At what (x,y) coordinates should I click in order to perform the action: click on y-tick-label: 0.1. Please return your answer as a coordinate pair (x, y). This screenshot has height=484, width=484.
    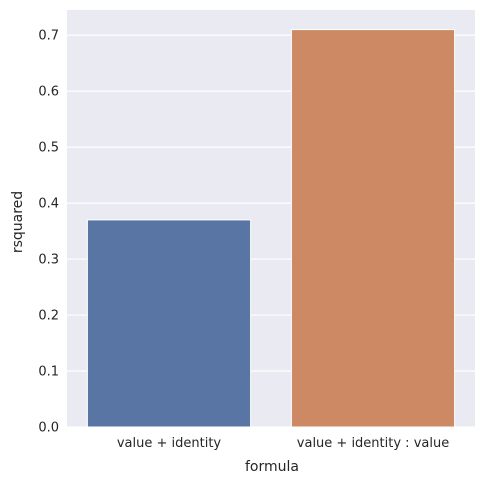
    Looking at the image, I should click on (48, 372).